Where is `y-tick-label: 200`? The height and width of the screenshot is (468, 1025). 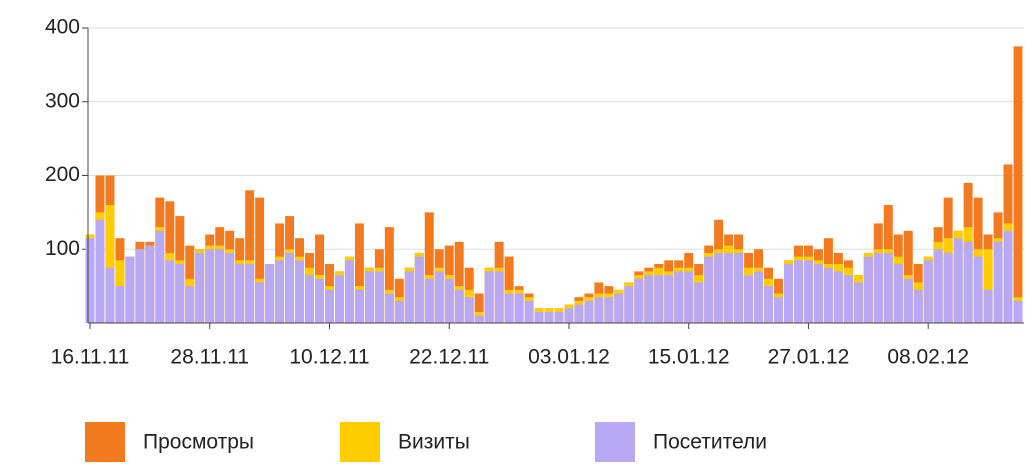 y-tick-label: 200 is located at coordinates (62, 174).